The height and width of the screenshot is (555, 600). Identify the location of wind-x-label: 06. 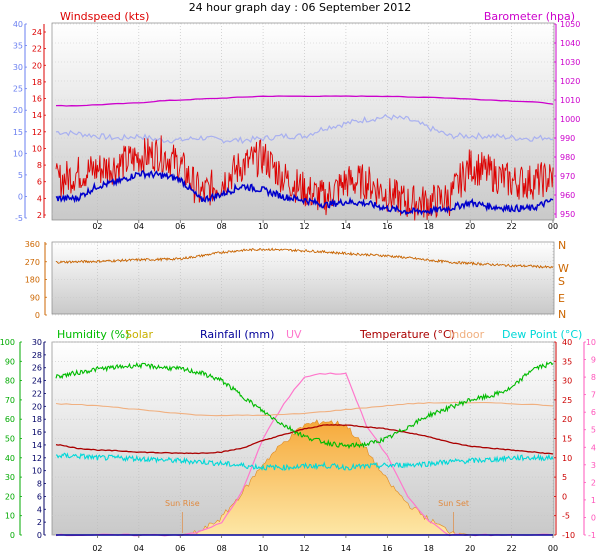
(180, 226).